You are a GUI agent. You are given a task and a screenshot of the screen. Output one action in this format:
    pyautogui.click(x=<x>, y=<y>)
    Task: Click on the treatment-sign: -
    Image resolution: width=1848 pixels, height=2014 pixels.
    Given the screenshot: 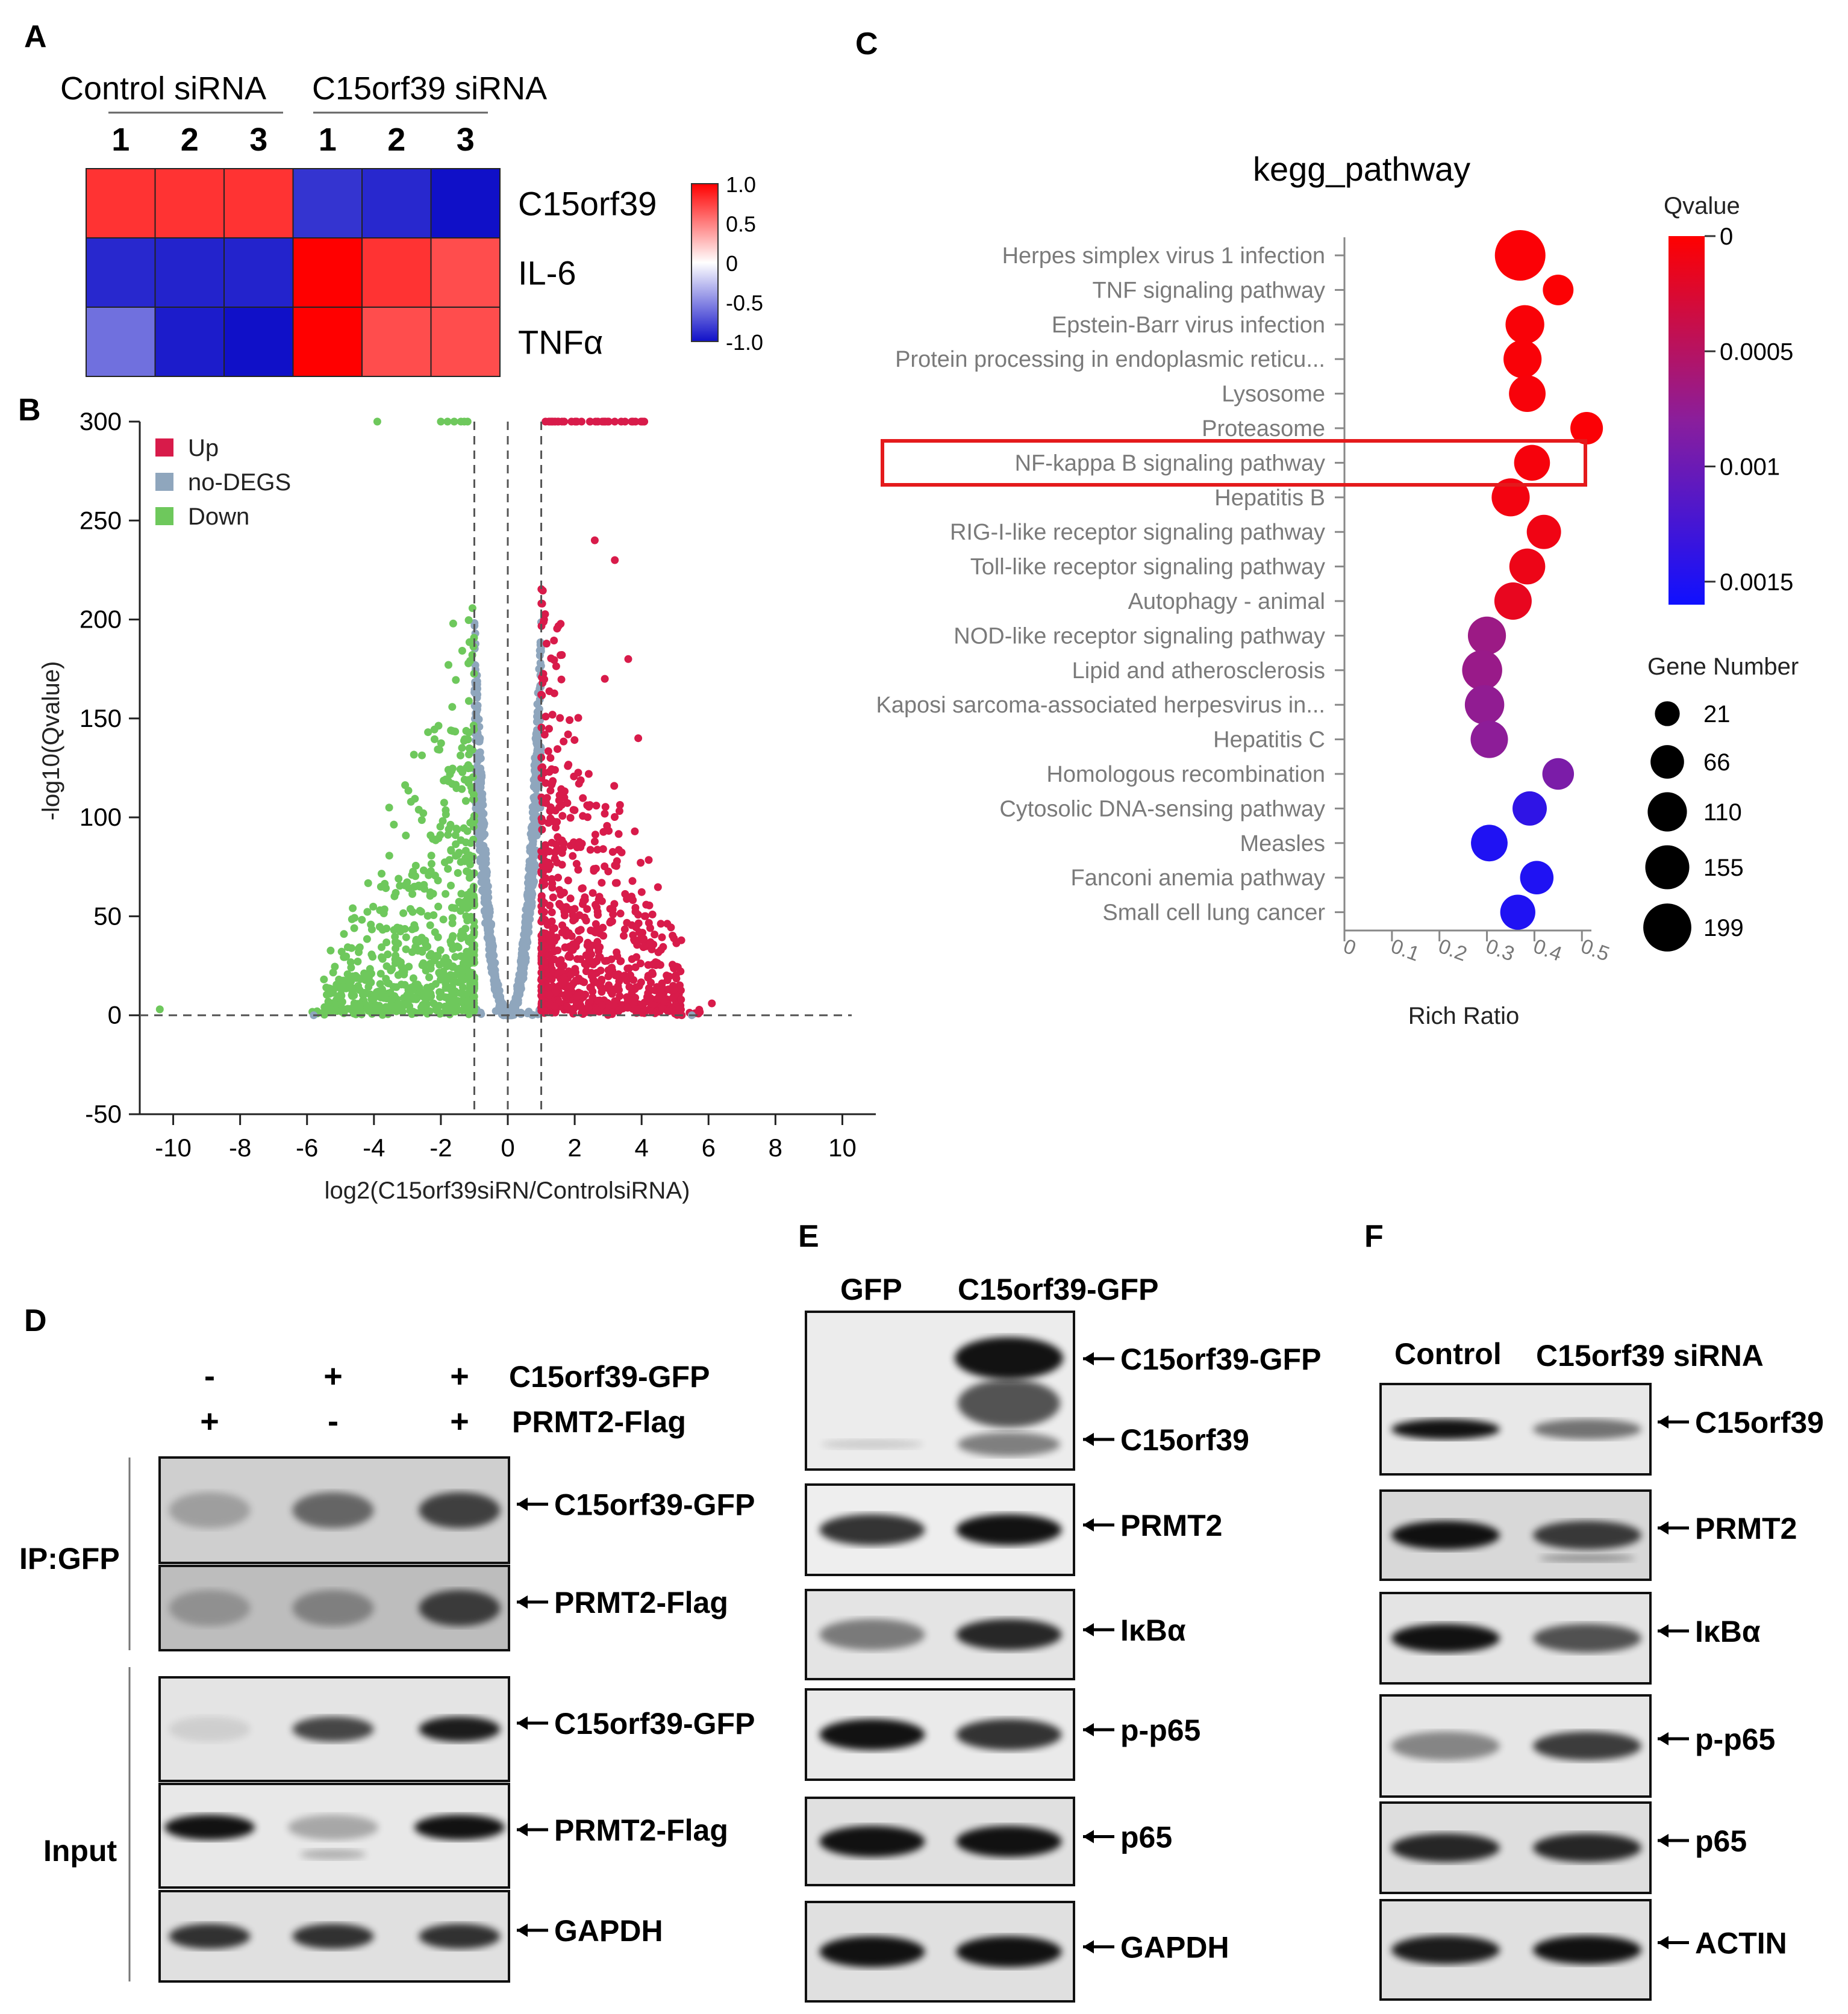 What is the action you would take?
    pyautogui.click(x=333, y=1421)
    